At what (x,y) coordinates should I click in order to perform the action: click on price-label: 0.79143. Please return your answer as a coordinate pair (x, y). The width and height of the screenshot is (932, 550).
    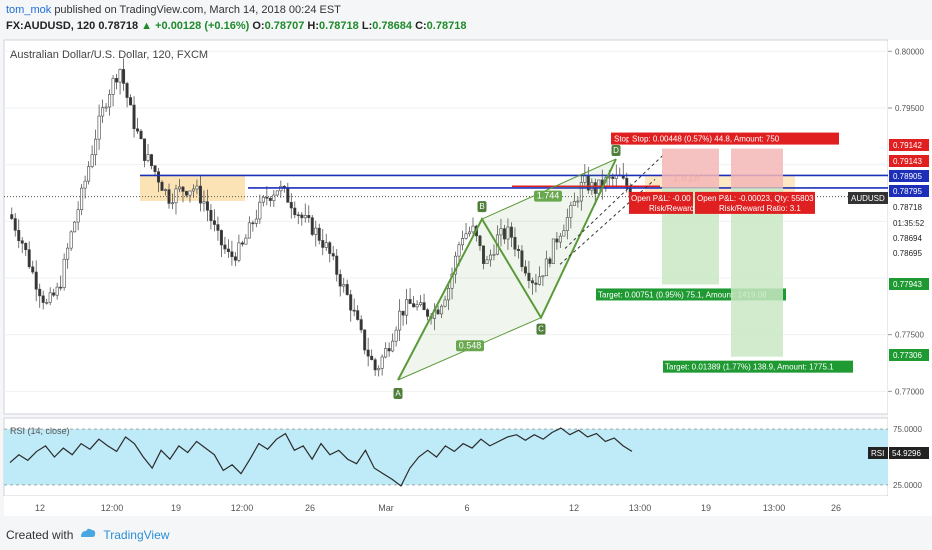
    Looking at the image, I should click on (907, 161).